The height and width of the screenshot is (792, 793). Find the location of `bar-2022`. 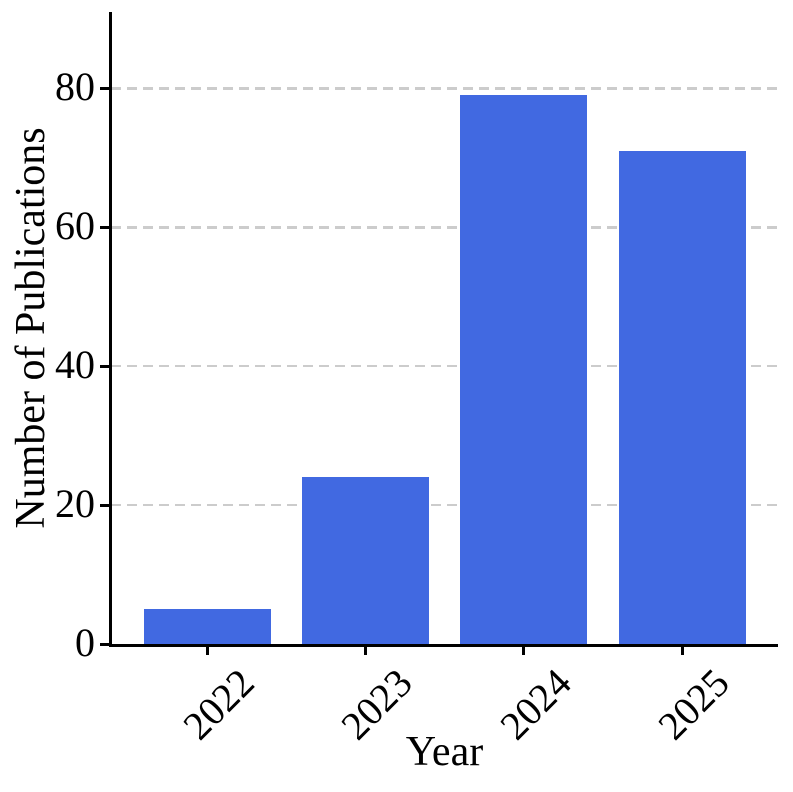

bar-2022 is located at coordinates (207, 626).